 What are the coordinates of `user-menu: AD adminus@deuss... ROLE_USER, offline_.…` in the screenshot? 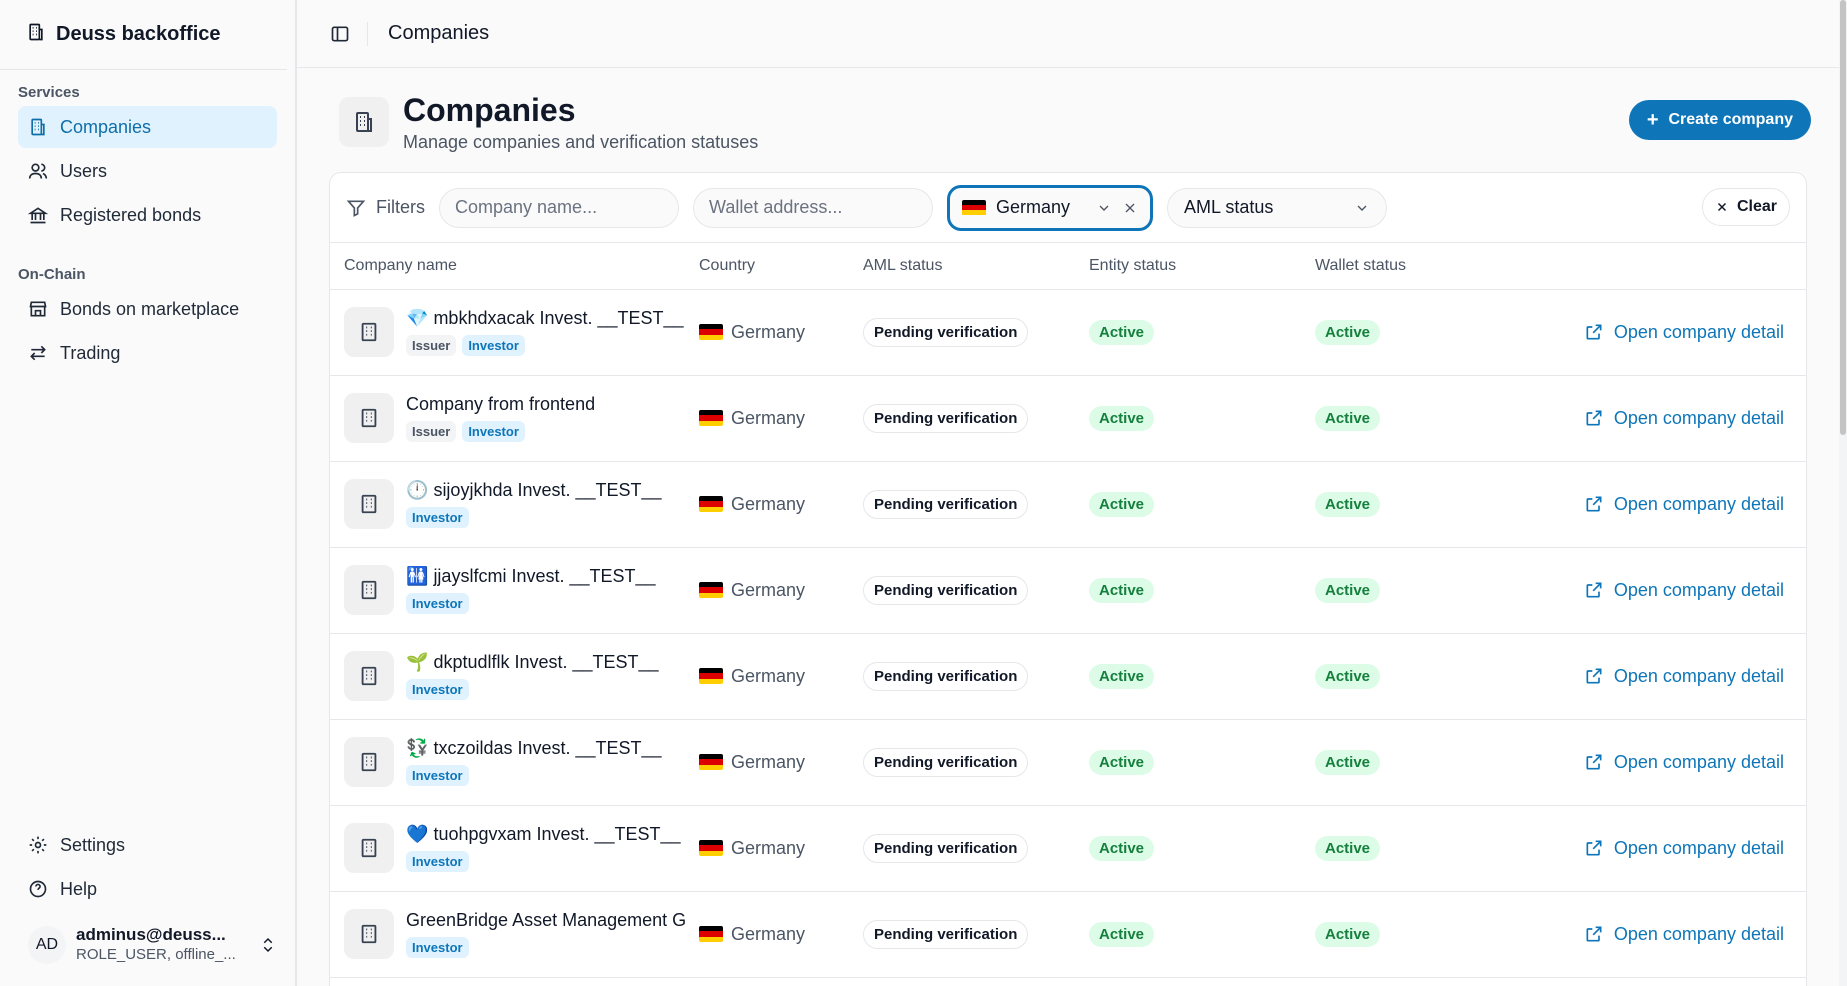 It's located at (147, 945).